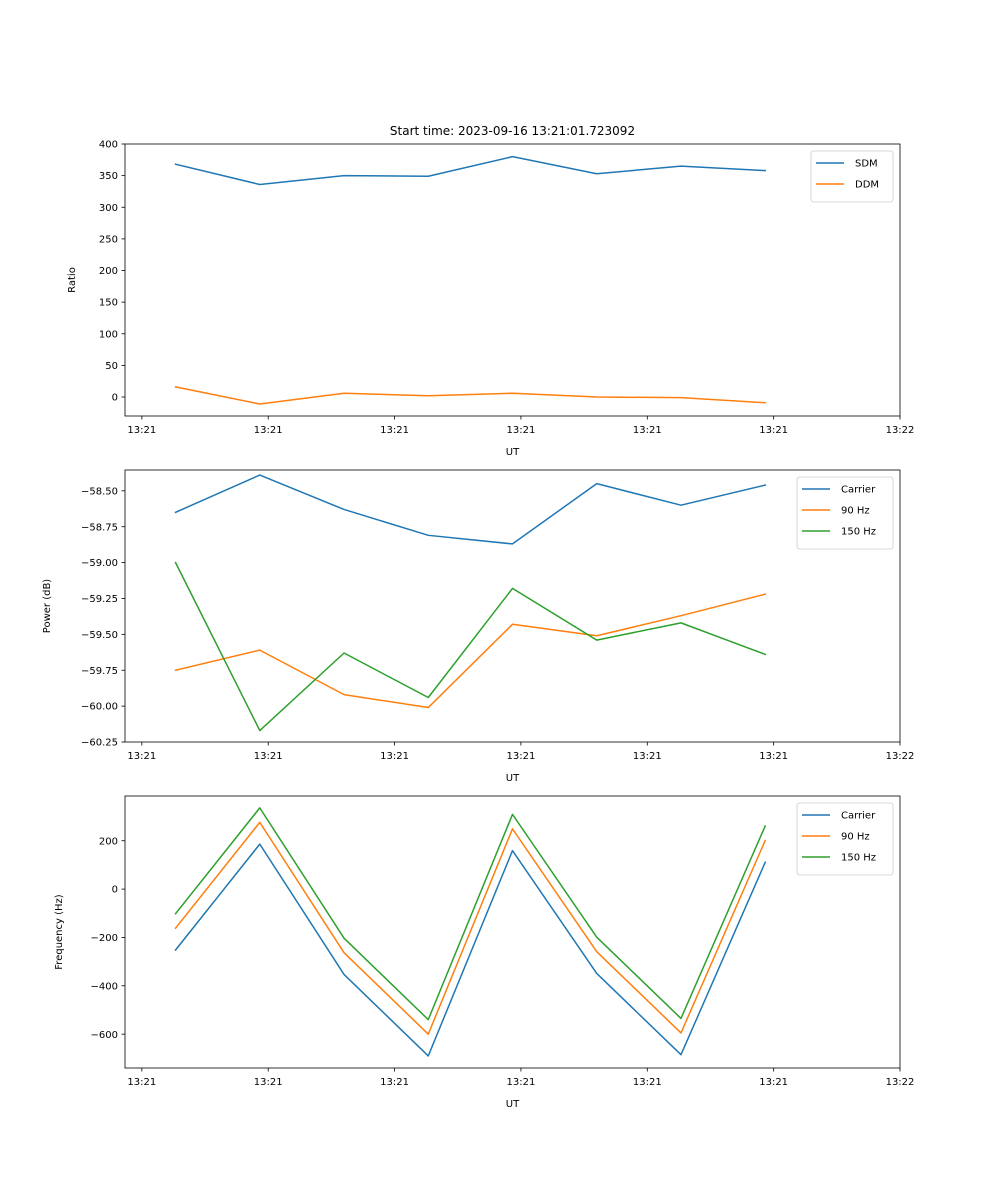 The height and width of the screenshot is (1200, 1000). Describe the element at coordinates (108, 208) in the screenshot. I see `y-tick-label: 300` at that location.